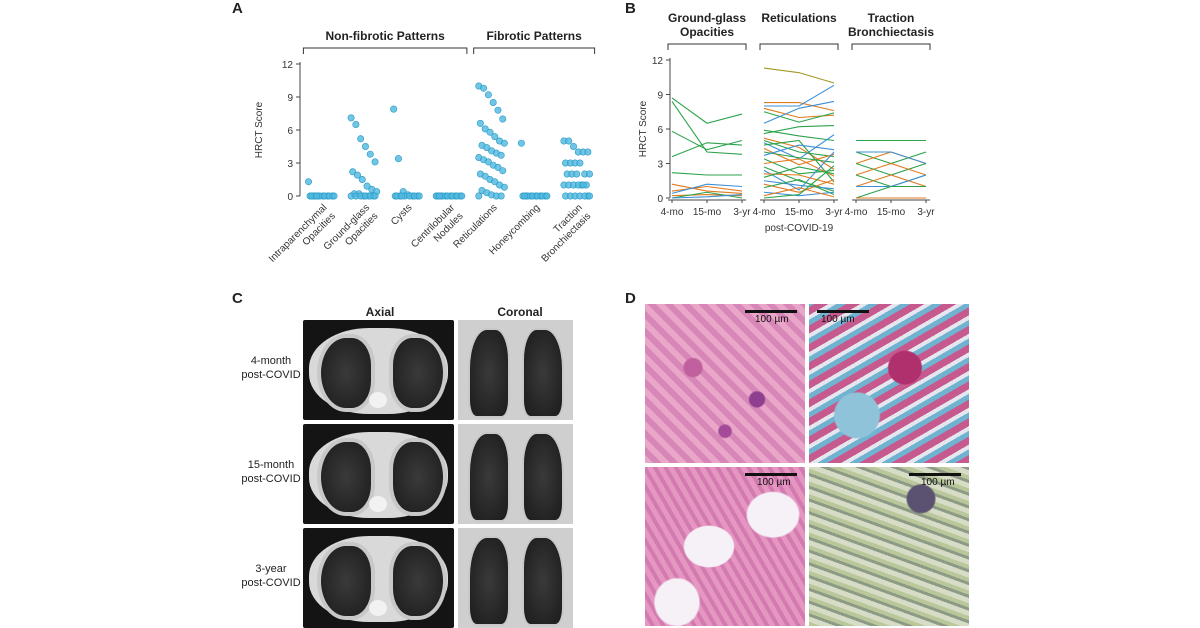 The image size is (1200, 628). I want to click on ct-row-label: 4-month post-COVID, so click(271, 368).